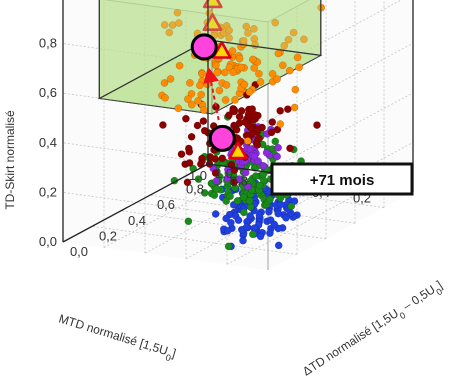 The width and height of the screenshot is (462, 382). I want to click on z-tick-label: 0,4, so click(48, 142).